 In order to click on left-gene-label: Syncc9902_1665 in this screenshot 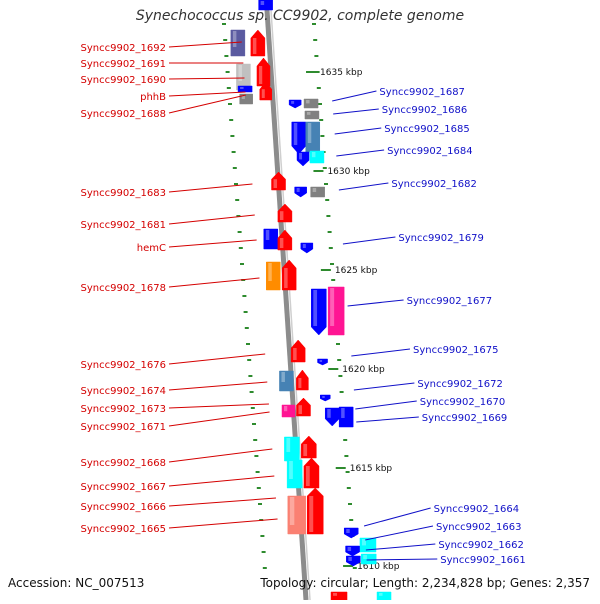, I will do `click(124, 529)`.